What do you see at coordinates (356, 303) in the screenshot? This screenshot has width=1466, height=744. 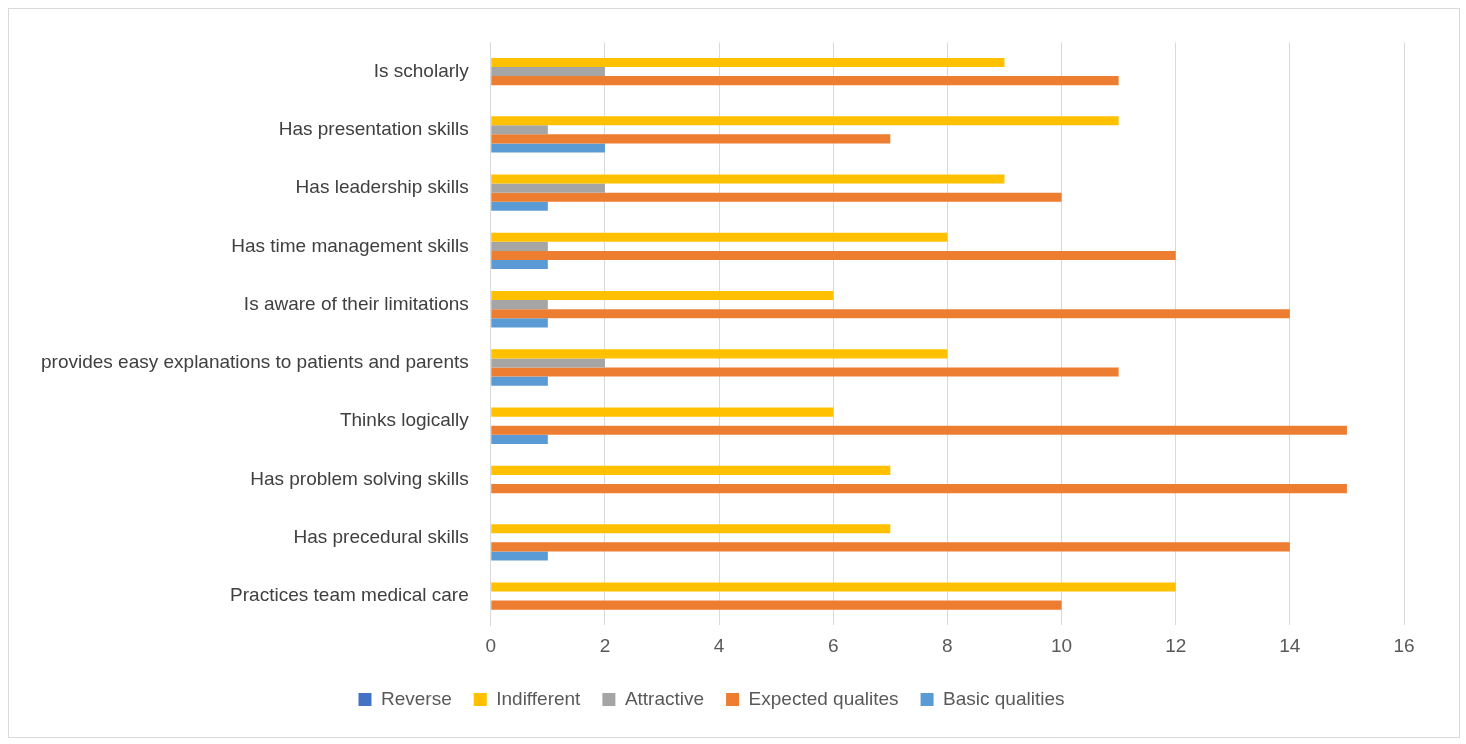 I see `y-tick-label: Is aware of their limitations` at bounding box center [356, 303].